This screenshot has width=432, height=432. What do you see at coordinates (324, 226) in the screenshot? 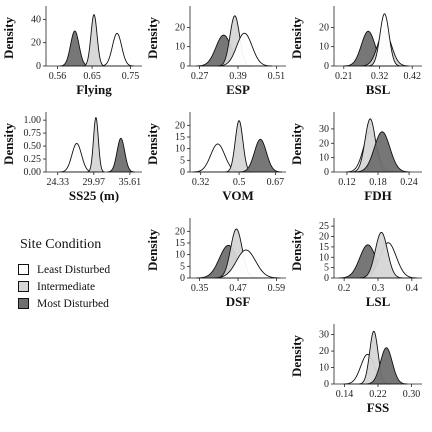
I see `y-tick-label: 25` at bounding box center [324, 226].